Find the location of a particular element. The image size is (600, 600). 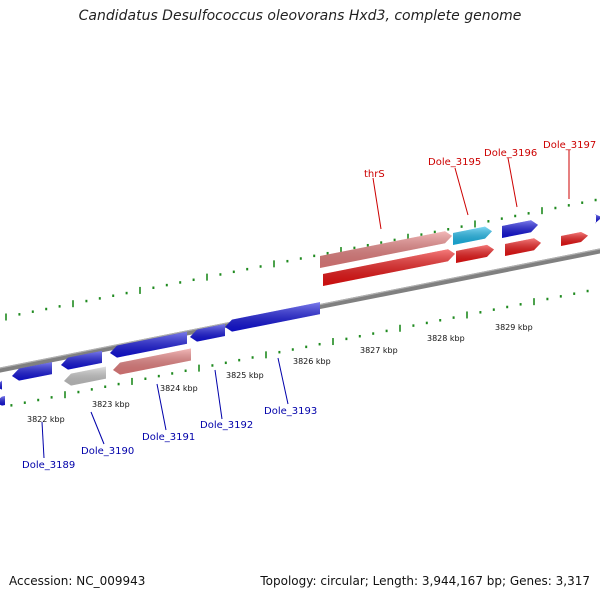

gene-dole-3192-block-shading is located at coordinates (207, 333).